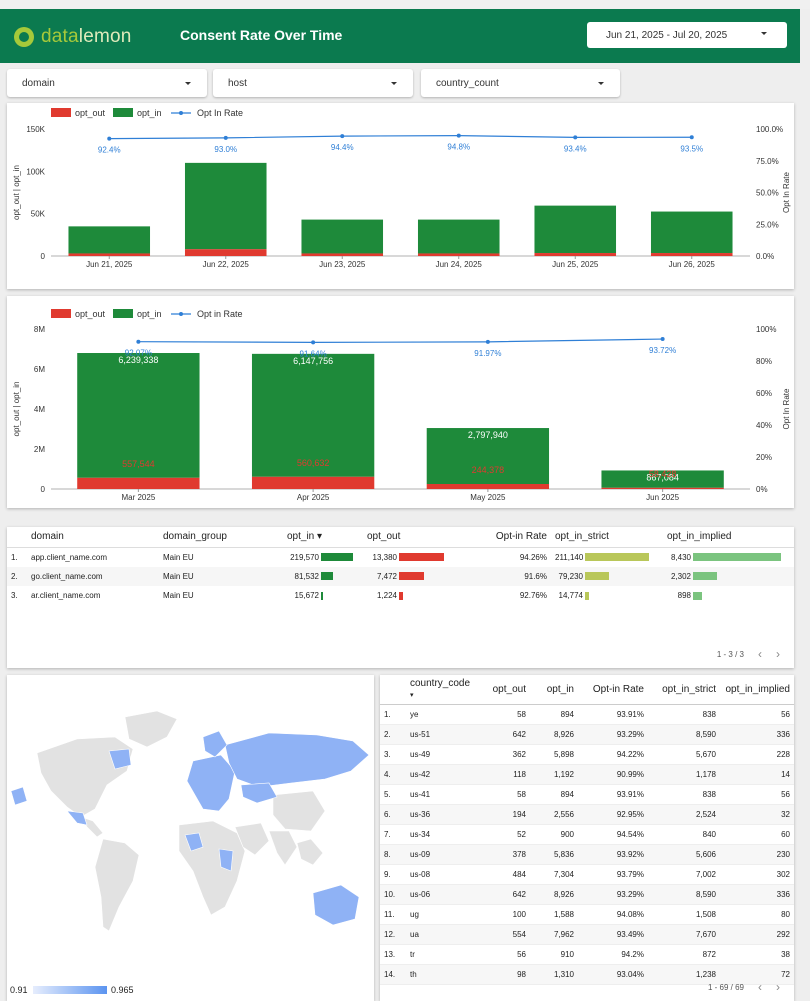 The image size is (810, 1001). I want to click on opt-in-implied-value: 228, so click(757, 754).